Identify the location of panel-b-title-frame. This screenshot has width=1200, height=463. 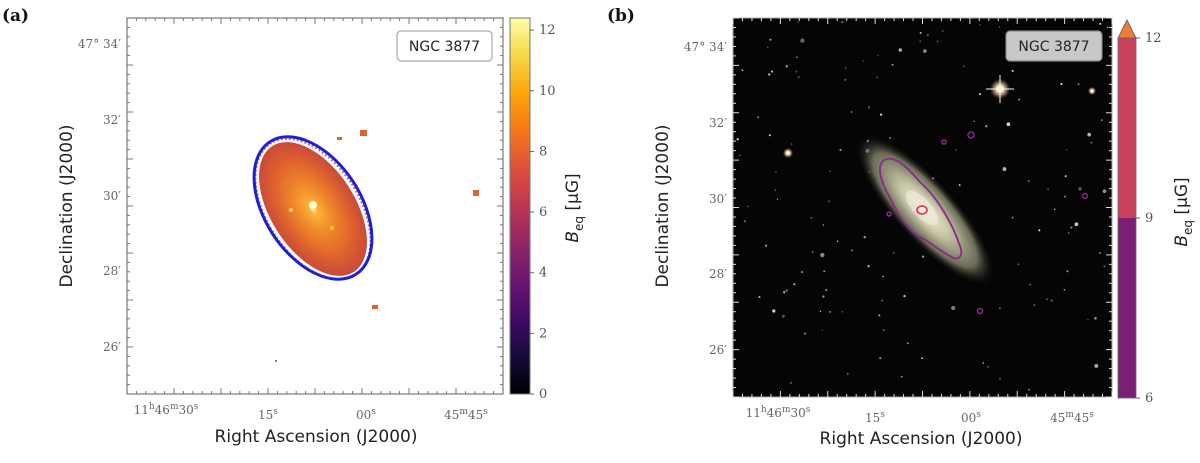
(1054, 46).